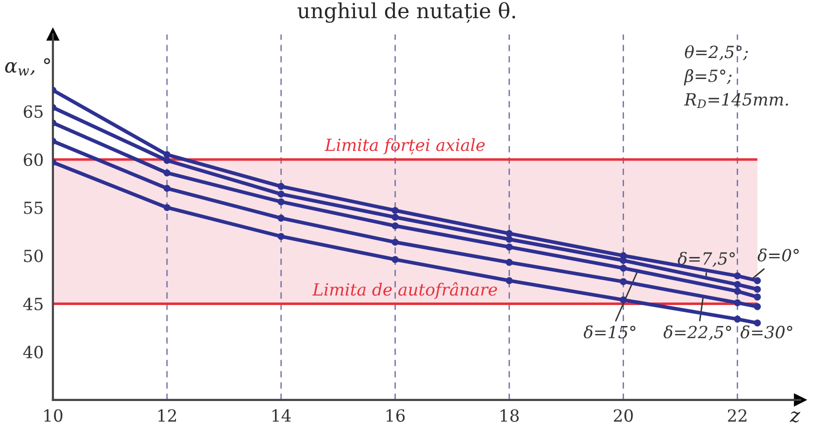 The height and width of the screenshot is (425, 814). What do you see at coordinates (698, 332) in the screenshot?
I see `series-label: δ=22,5°` at bounding box center [698, 332].